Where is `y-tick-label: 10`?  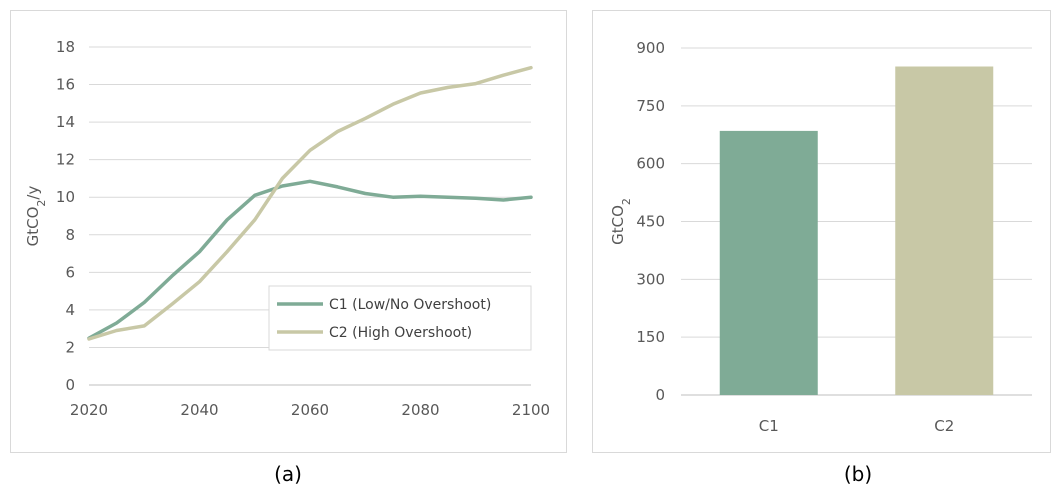
y-tick-label: 10 is located at coordinates (65, 197).